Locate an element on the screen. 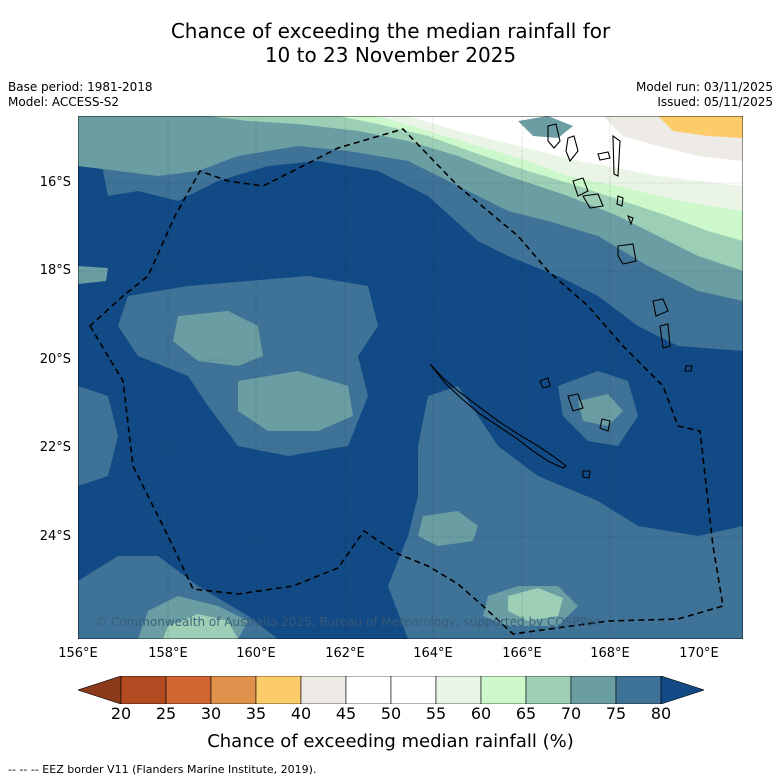 The image size is (781, 781). colorbar-title: Chance of exceeding median rainfall (%) is located at coordinates (390, 741).